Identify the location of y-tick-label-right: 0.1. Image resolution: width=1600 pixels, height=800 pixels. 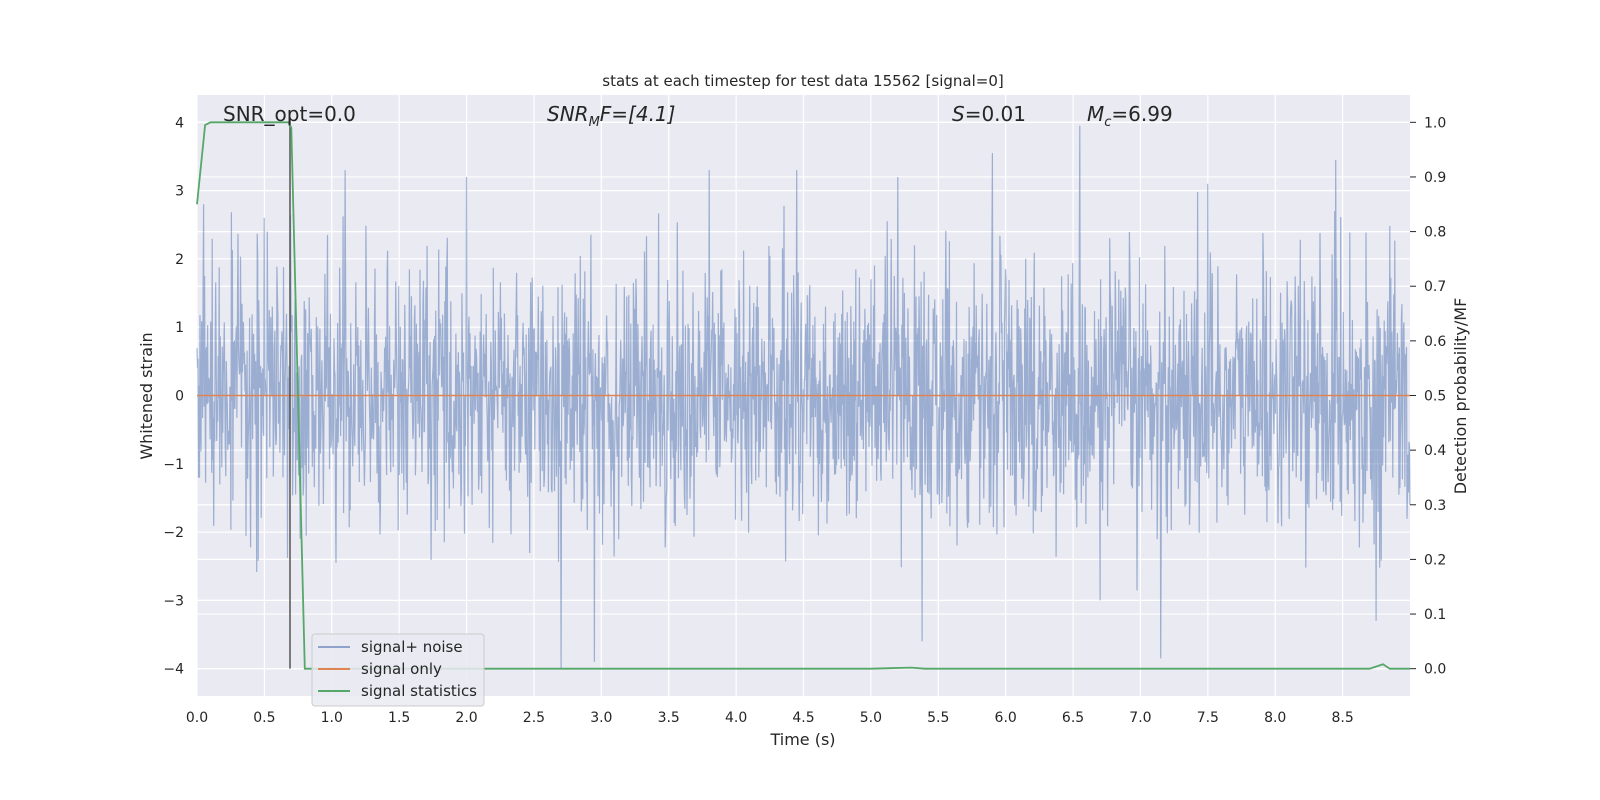
(1435, 615).